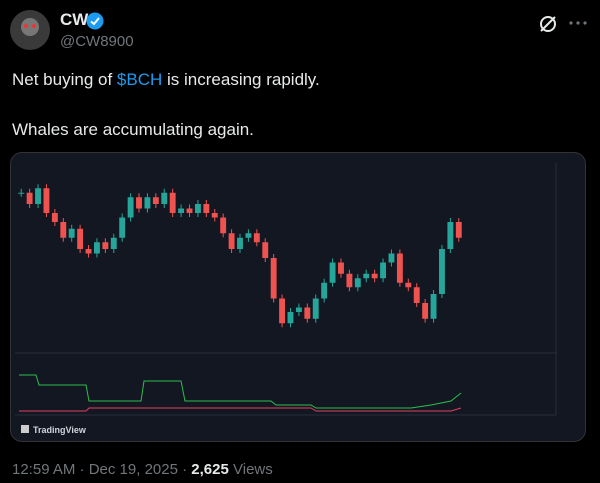 Image resolution: width=600 pixels, height=483 pixels. I want to click on post-meta: 12:59 AM · Dec 19, 2025 · 2,625 Views, so click(142, 469).